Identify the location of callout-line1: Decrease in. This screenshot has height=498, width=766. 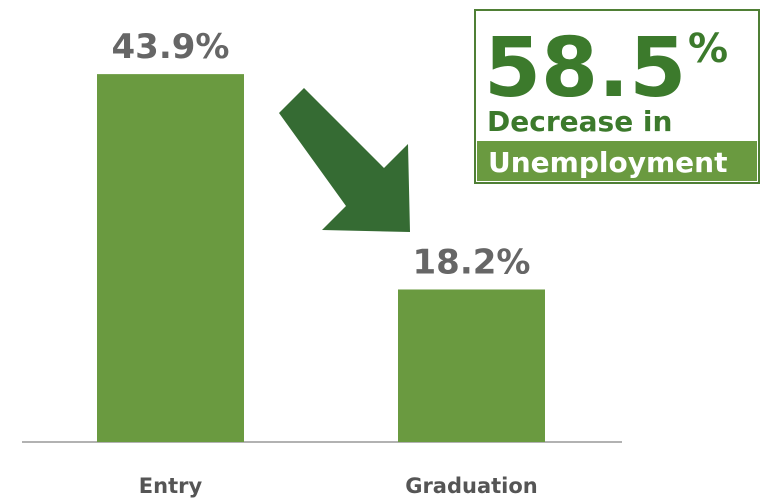
(579, 121).